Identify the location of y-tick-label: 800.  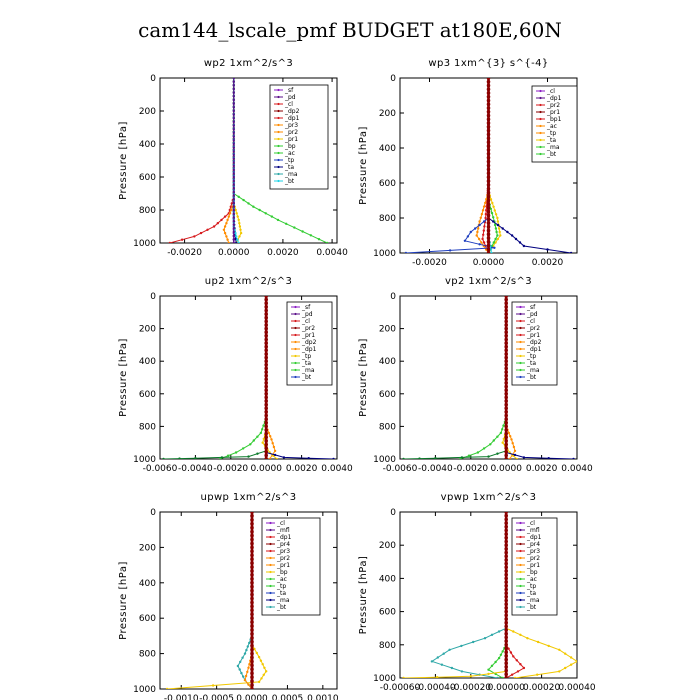
(147, 211).